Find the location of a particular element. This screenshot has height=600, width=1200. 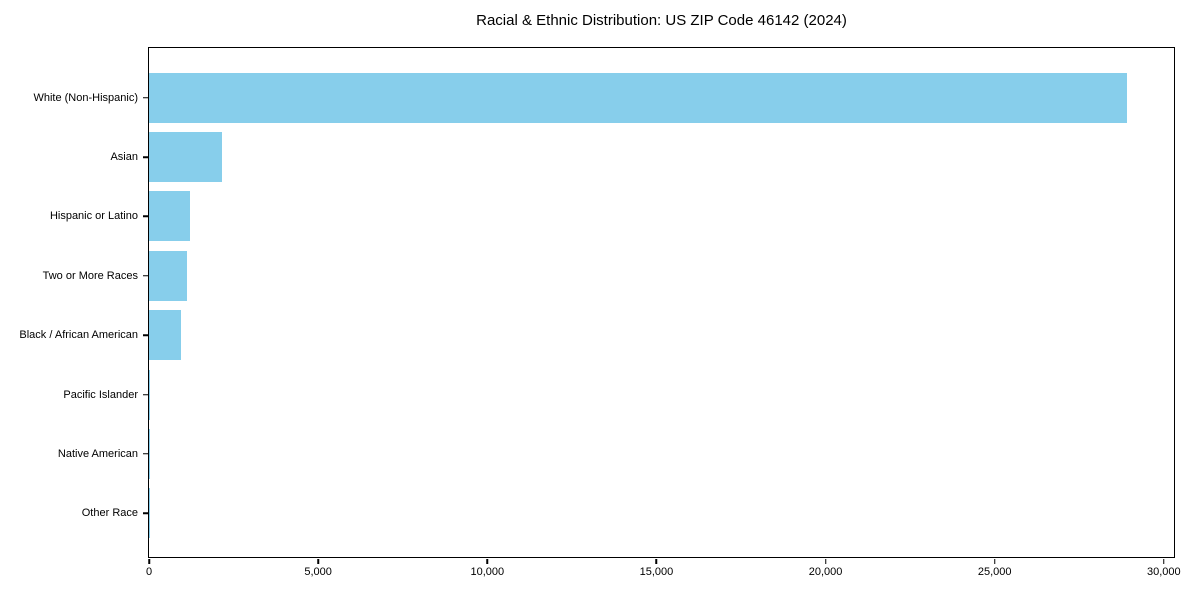

chart-row-hispanic-or-latino: Hispanic or Latino is located at coordinates (612, 216).